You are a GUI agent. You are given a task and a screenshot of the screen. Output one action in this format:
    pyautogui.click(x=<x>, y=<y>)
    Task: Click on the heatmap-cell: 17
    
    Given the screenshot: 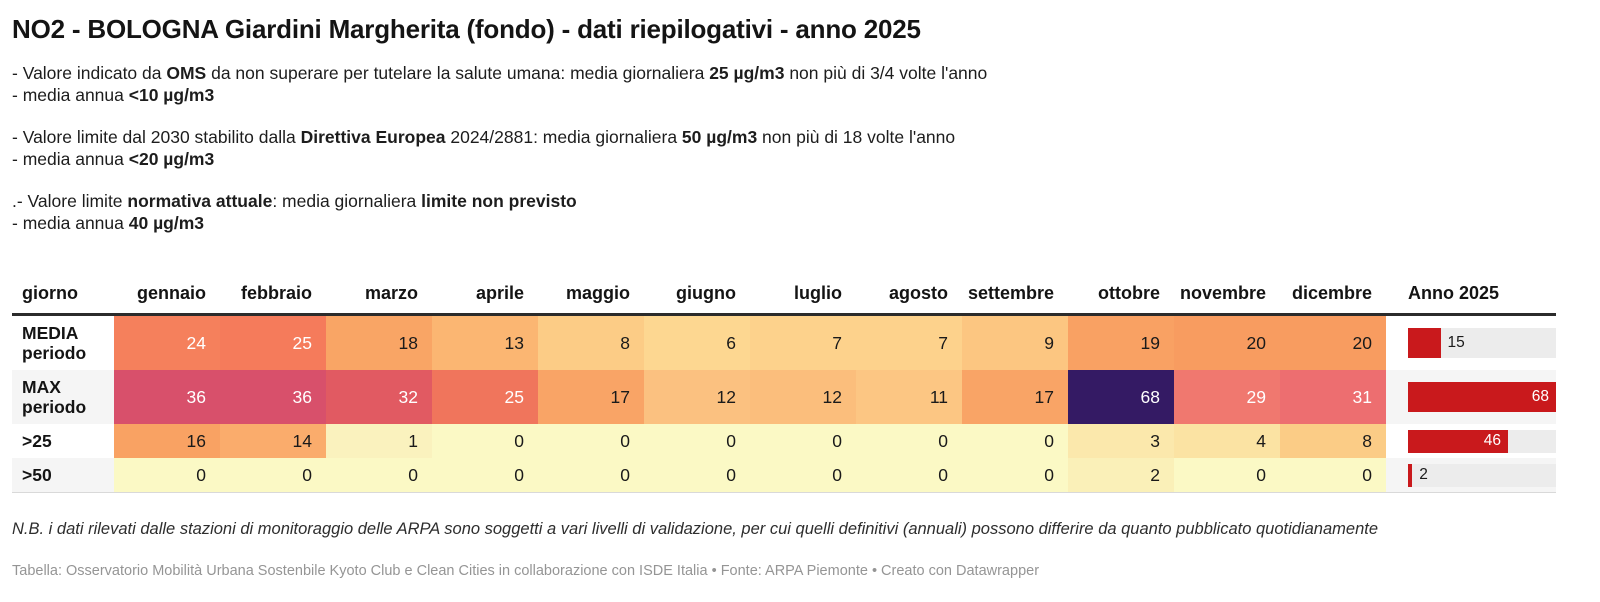 What is the action you would take?
    pyautogui.click(x=1015, y=397)
    